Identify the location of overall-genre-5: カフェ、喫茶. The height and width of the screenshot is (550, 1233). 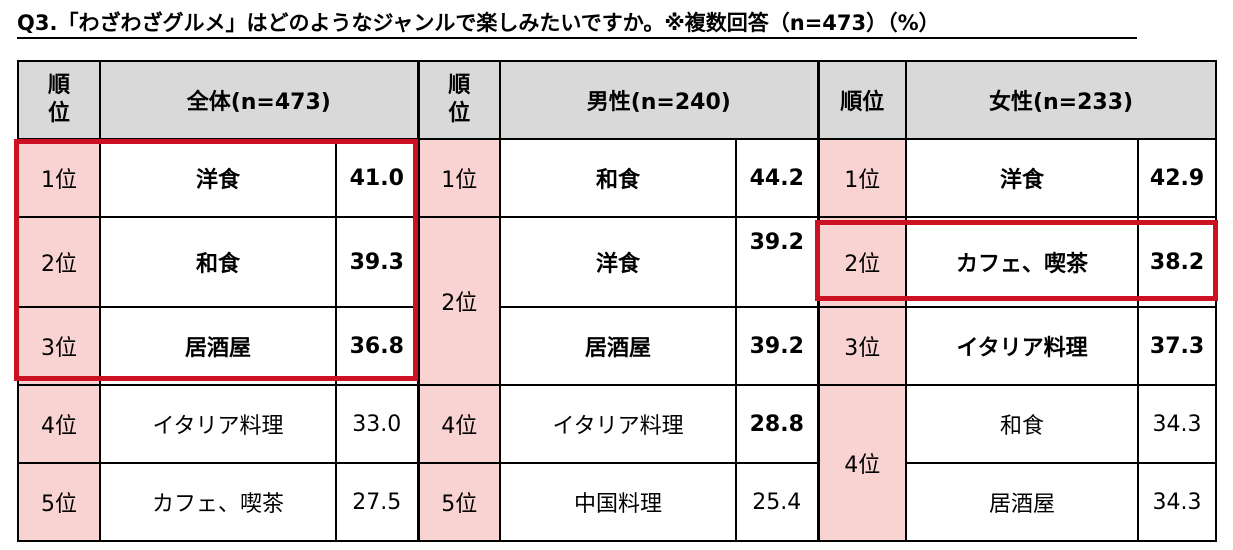
(218, 502).